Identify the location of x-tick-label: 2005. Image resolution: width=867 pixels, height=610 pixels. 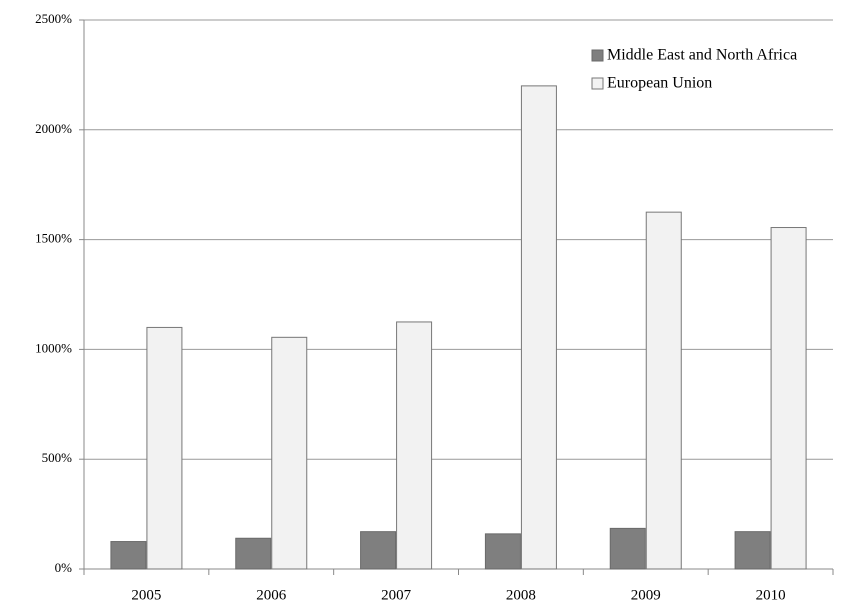
(146, 595).